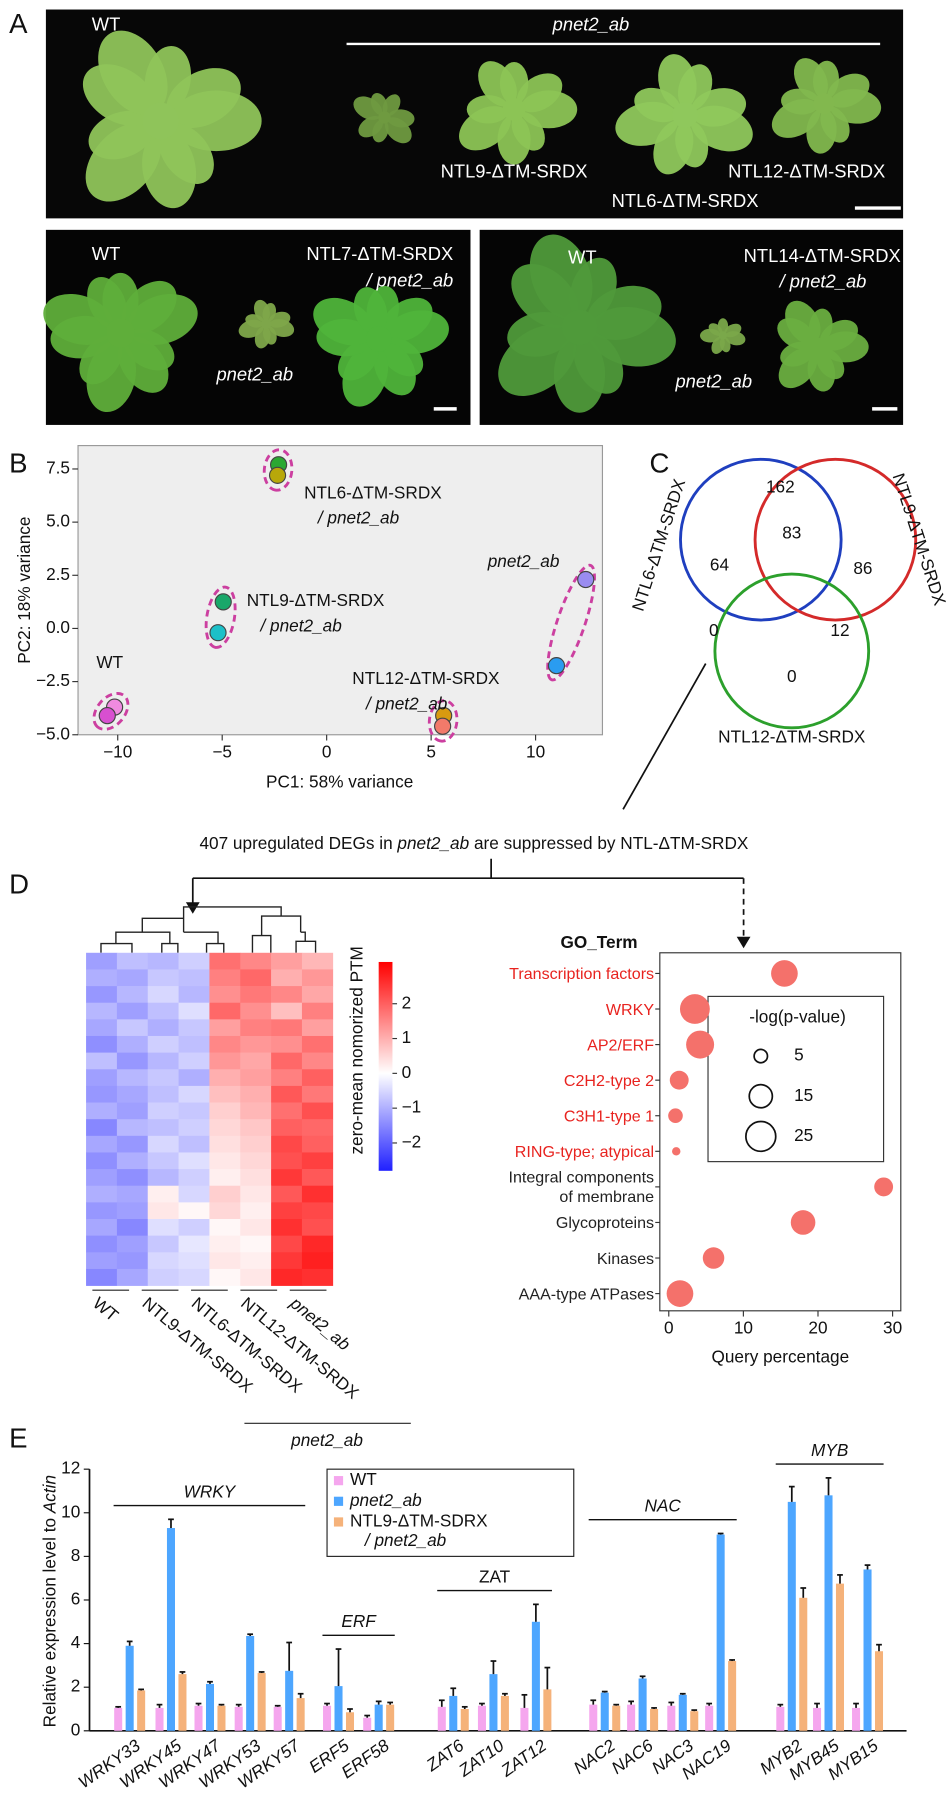 The image size is (949, 1800). I want to click on caption-part: are suppressed by NTL-ΔTM-SRDX, so click(609, 842).